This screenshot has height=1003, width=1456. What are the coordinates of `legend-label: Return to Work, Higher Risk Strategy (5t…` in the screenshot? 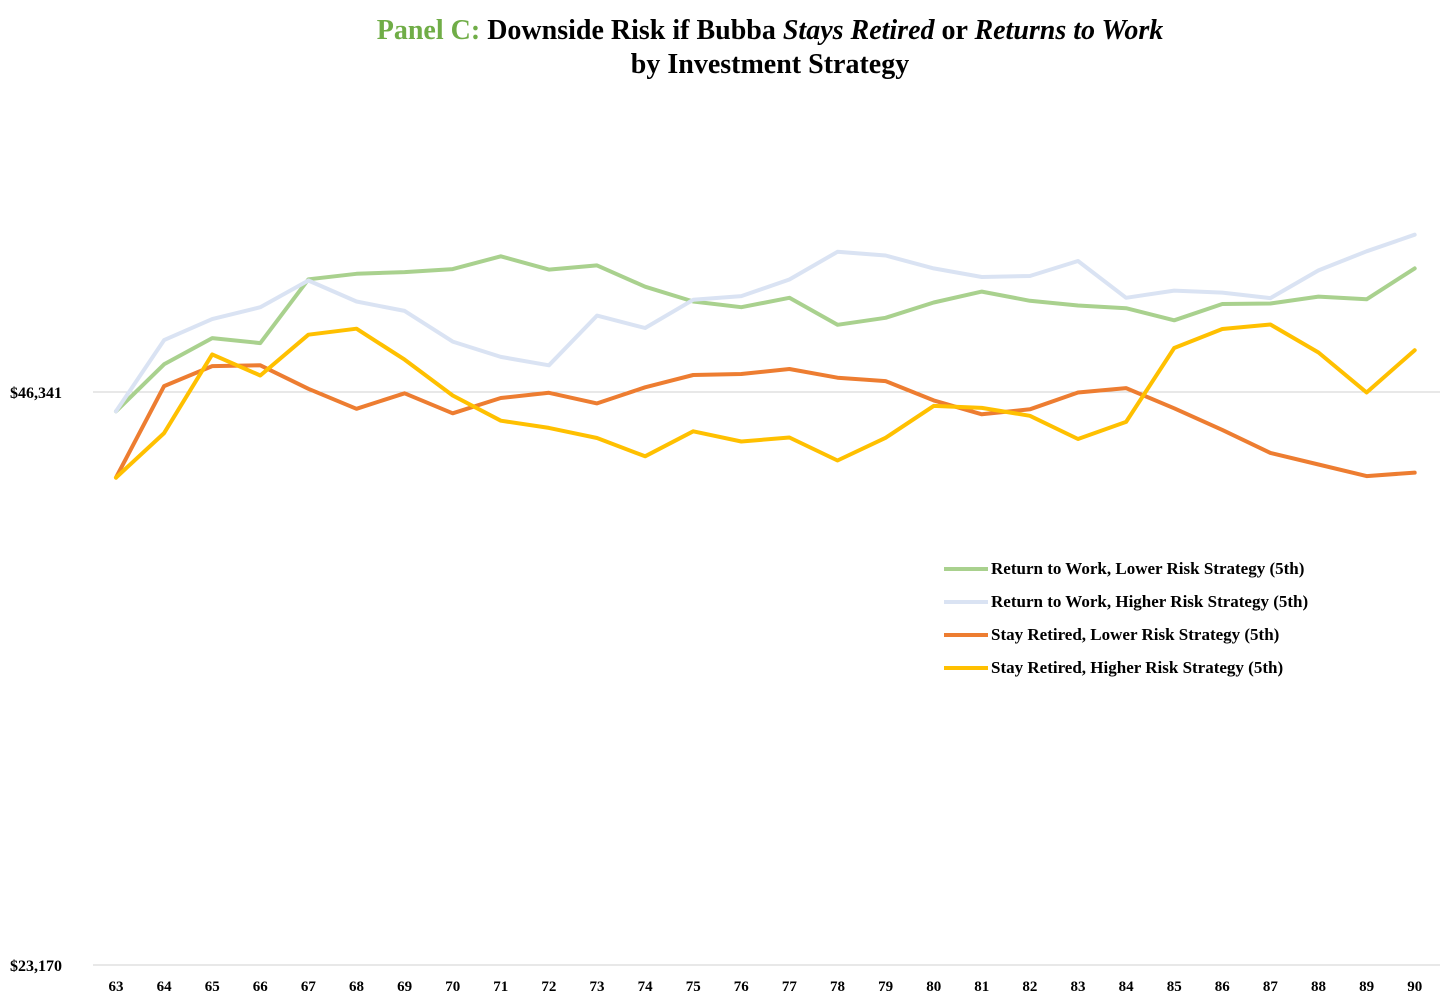 It's located at (1150, 601).